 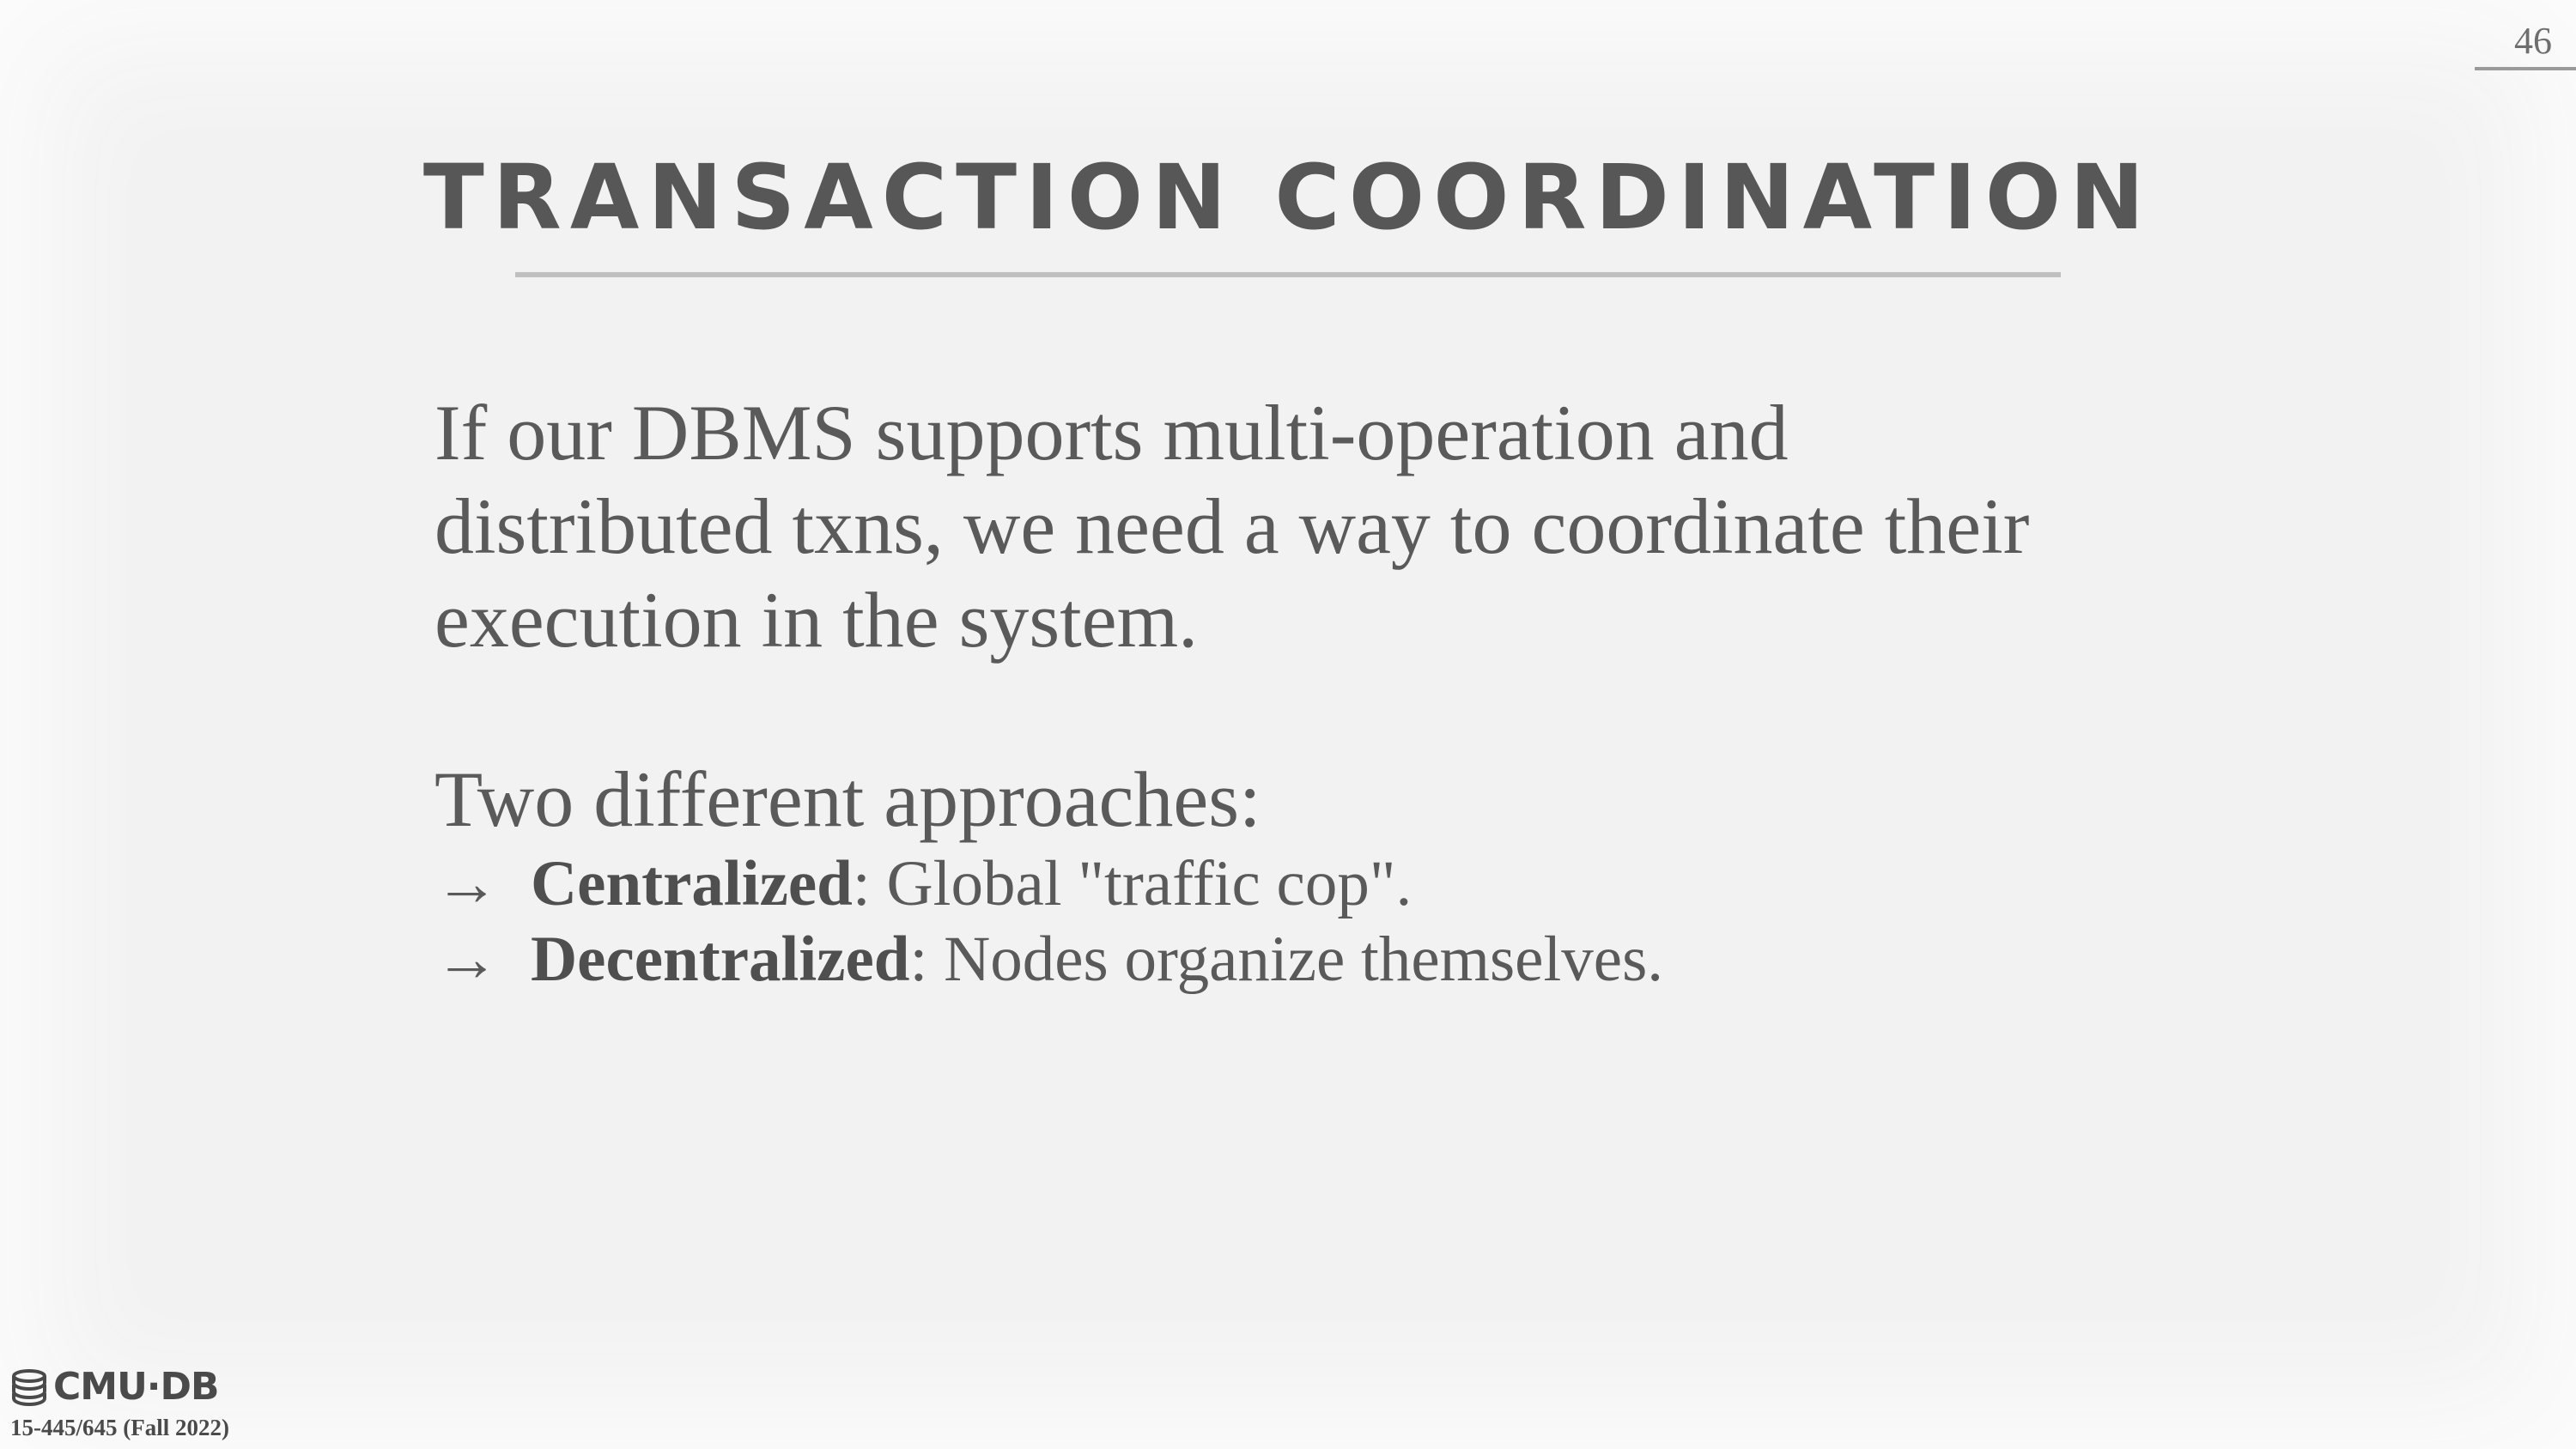 What do you see at coordinates (1295, 960) in the screenshot?
I see `bullet-description: Nodes organize themselves.` at bounding box center [1295, 960].